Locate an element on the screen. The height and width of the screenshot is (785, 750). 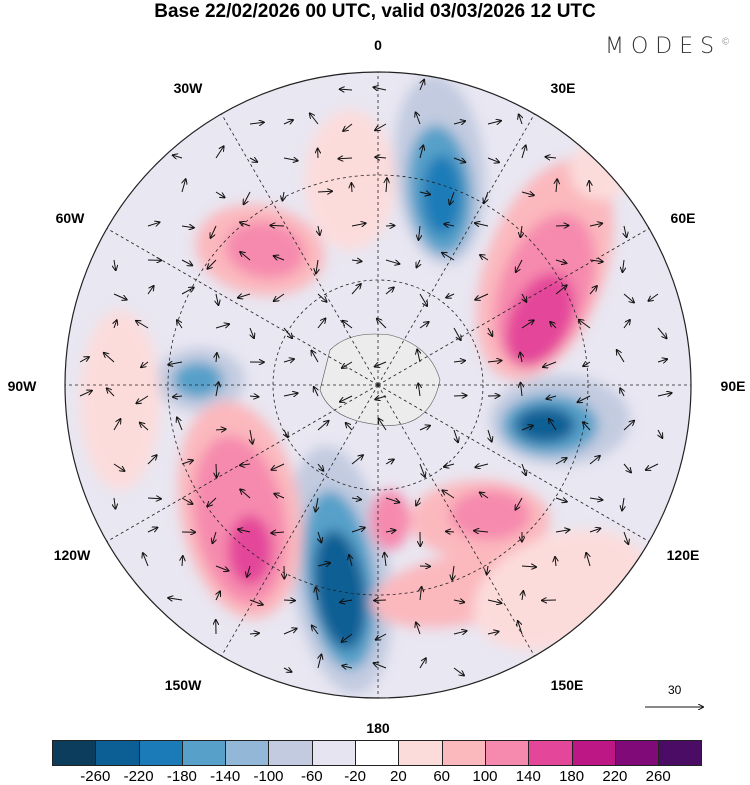
lon-label-90w: 90W is located at coordinates (22, 386).